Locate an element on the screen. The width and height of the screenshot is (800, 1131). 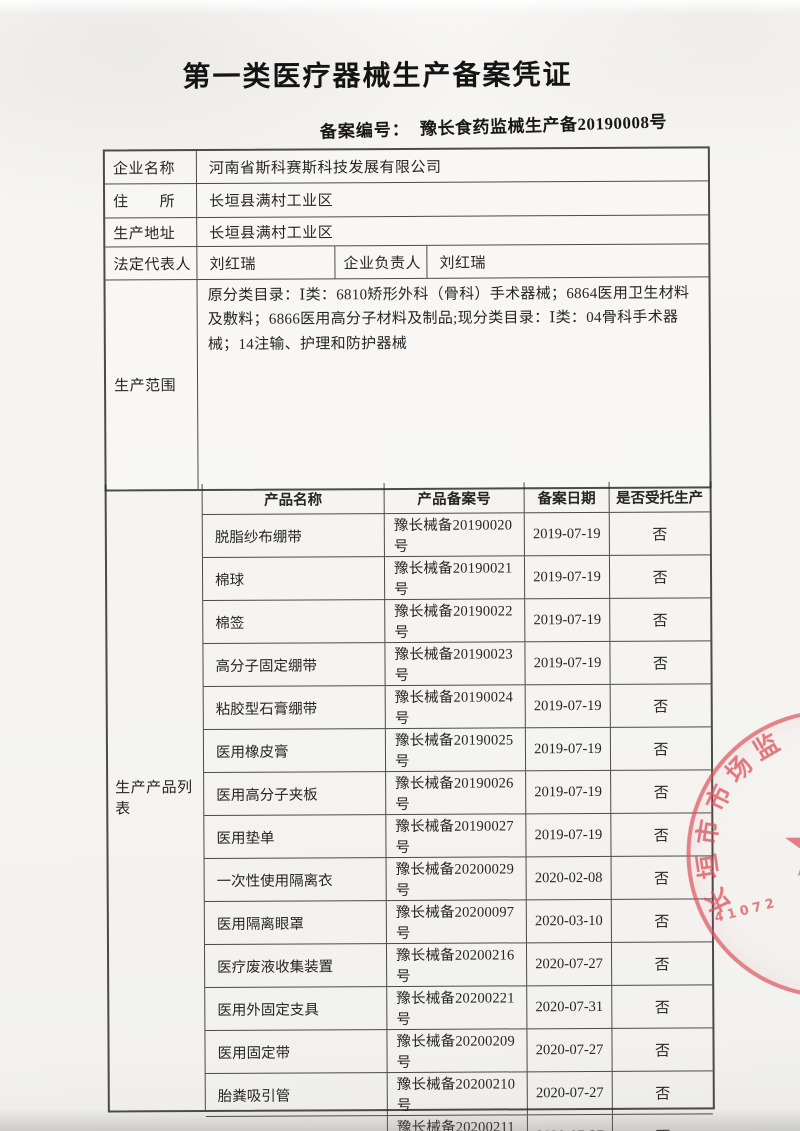
product-row: 医用外固定支具 豫长械备20200221号 2020-07-31 否 is located at coordinates (459, 1008).